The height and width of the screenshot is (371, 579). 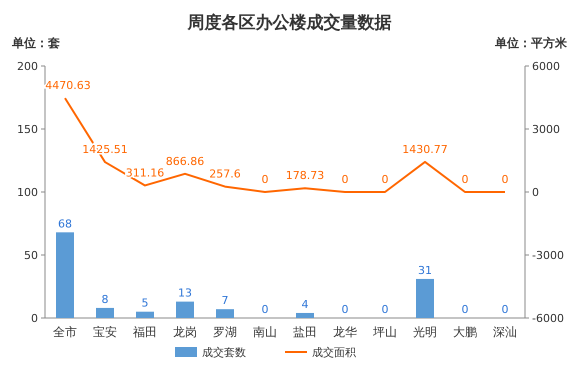 What do you see at coordinates (465, 332) in the screenshot?
I see `x-tick-label: 大鹏` at bounding box center [465, 332].